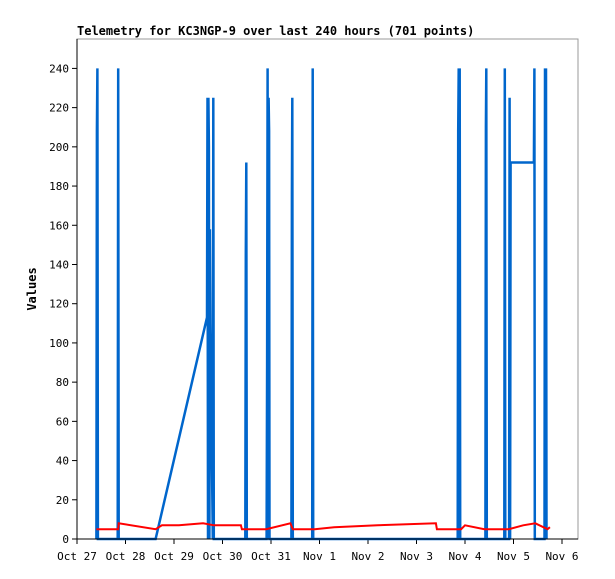 This screenshot has width=615, height=579. I want to click on x-tick-label: Oct 27, so click(77, 556).